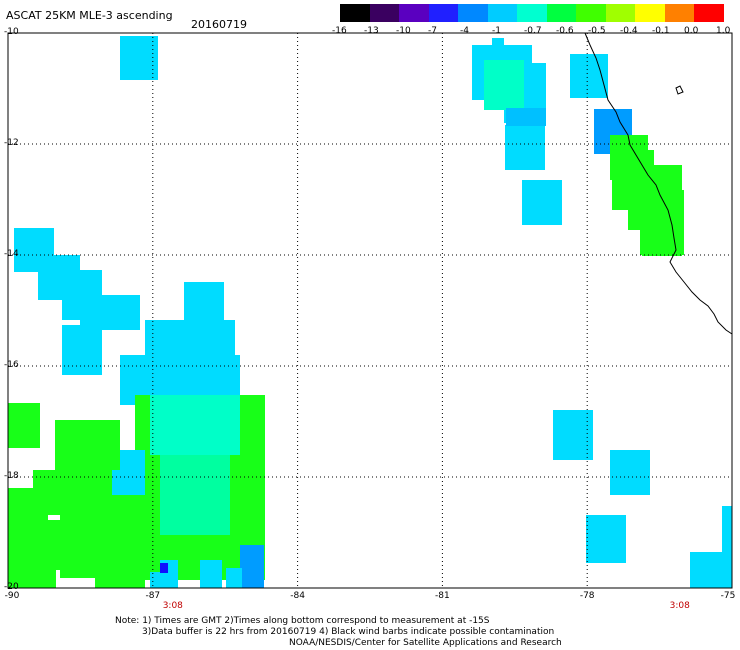 The height and width of the screenshot is (650, 740). Describe the element at coordinates (11, 587) in the screenshot. I see `latitude-label: -20` at that location.